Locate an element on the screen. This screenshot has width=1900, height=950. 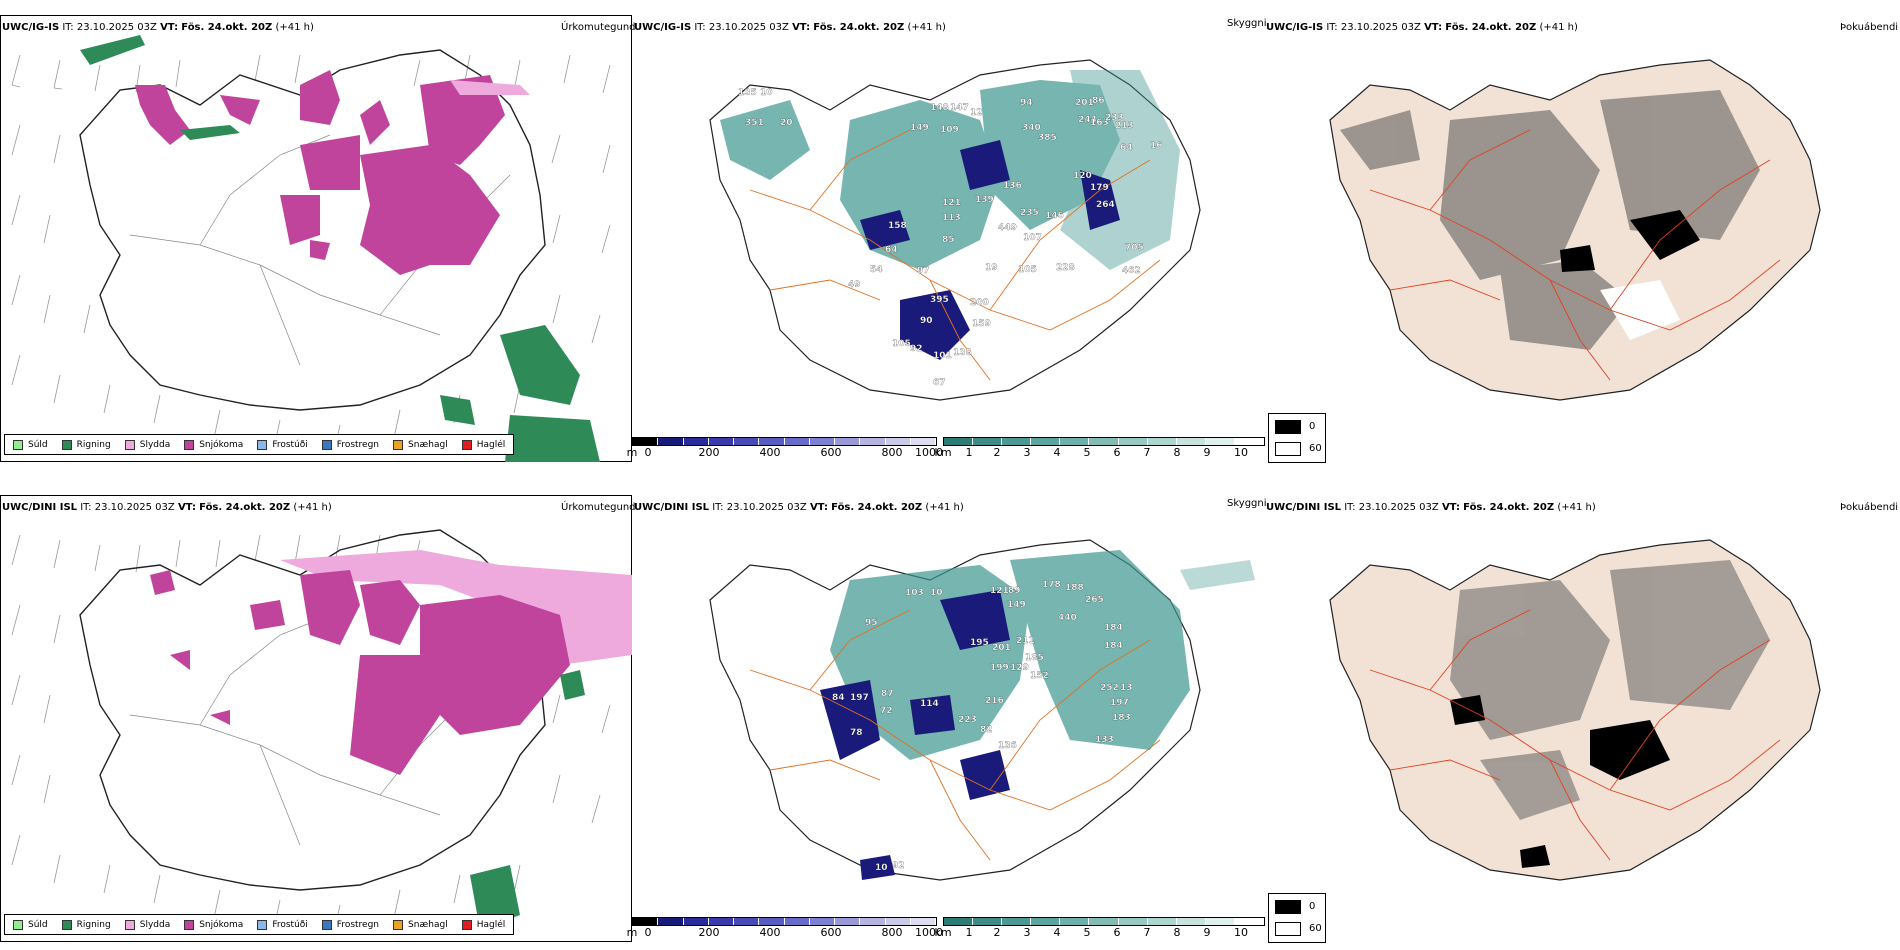
fog-legend-white is located at coordinates (1288, 449).